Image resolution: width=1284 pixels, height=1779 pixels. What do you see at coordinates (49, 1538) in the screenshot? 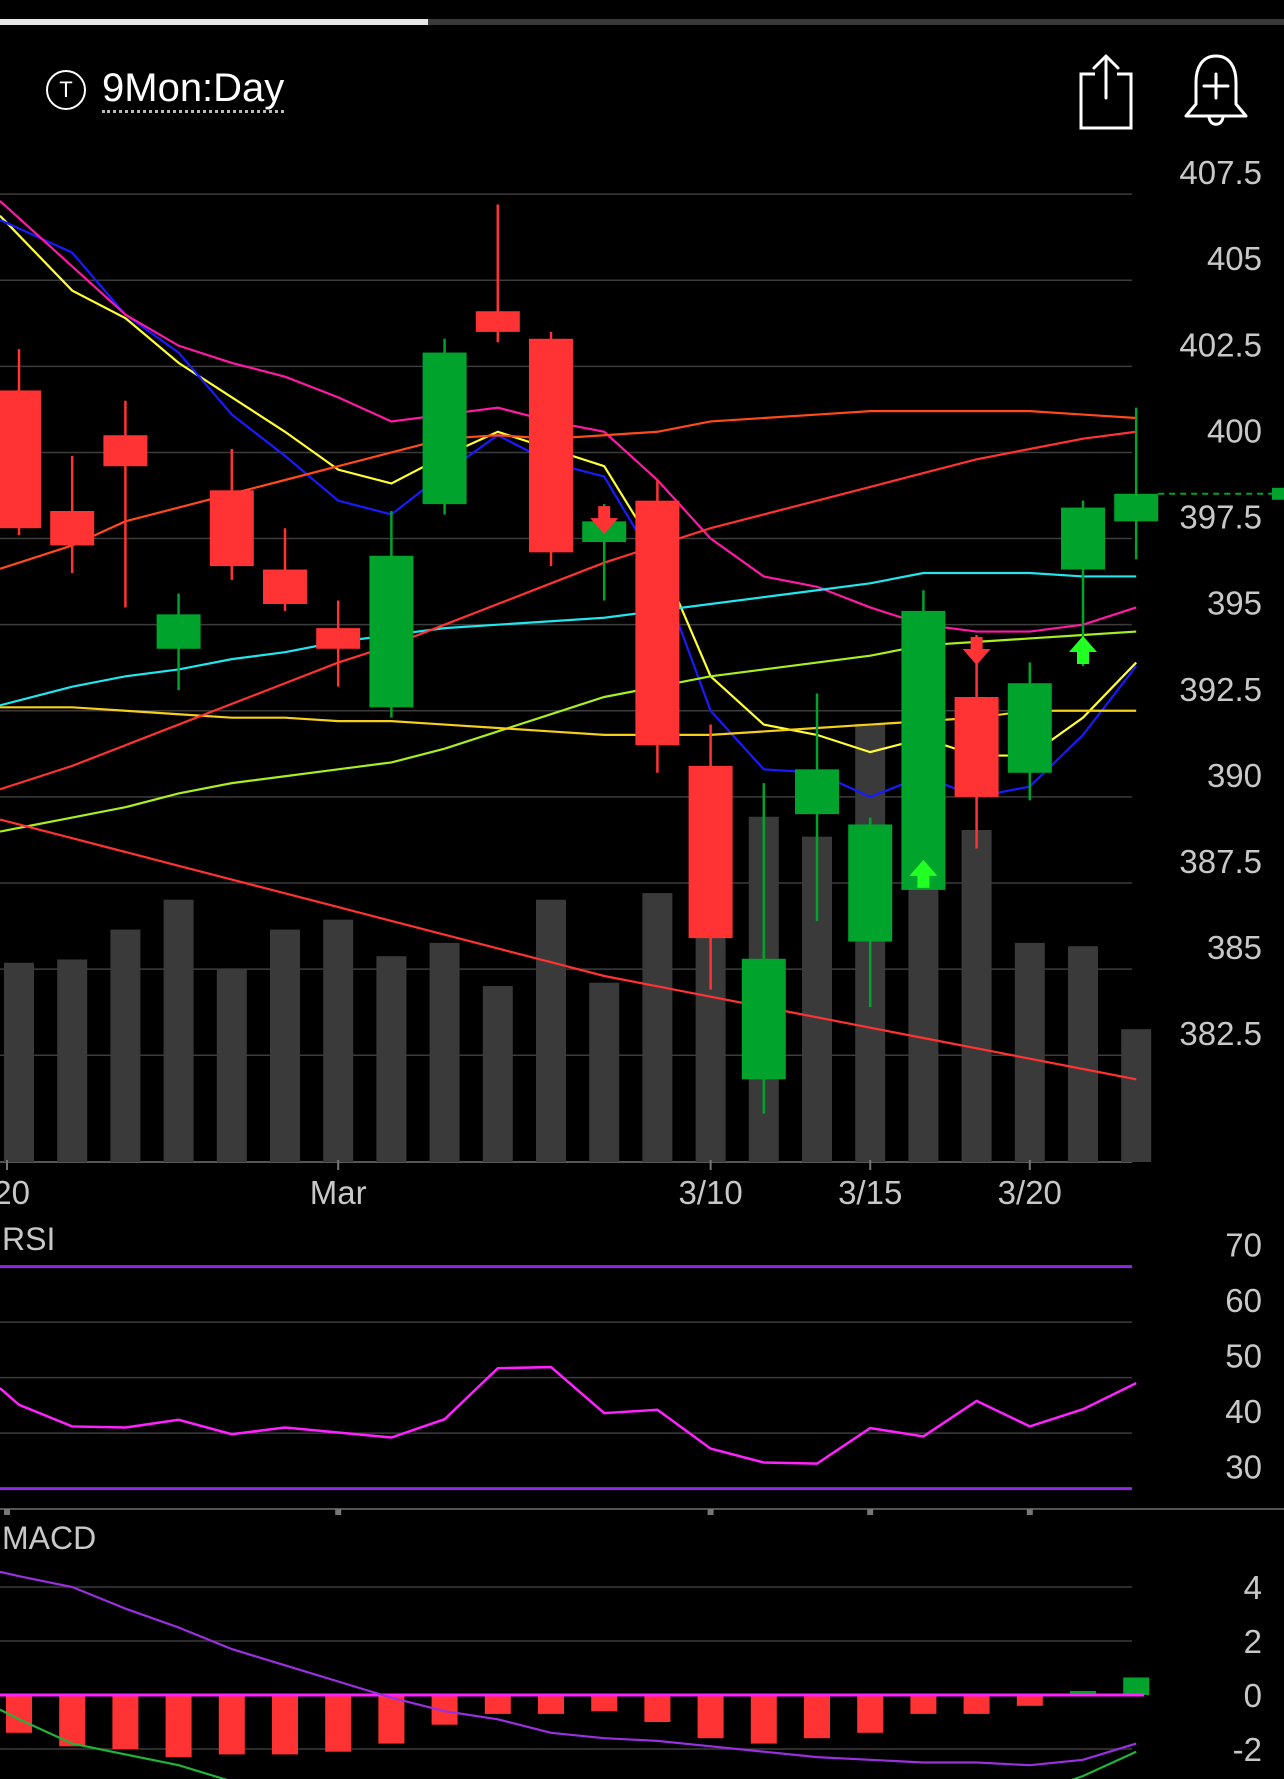
I see `macd-title: MACD` at bounding box center [49, 1538].